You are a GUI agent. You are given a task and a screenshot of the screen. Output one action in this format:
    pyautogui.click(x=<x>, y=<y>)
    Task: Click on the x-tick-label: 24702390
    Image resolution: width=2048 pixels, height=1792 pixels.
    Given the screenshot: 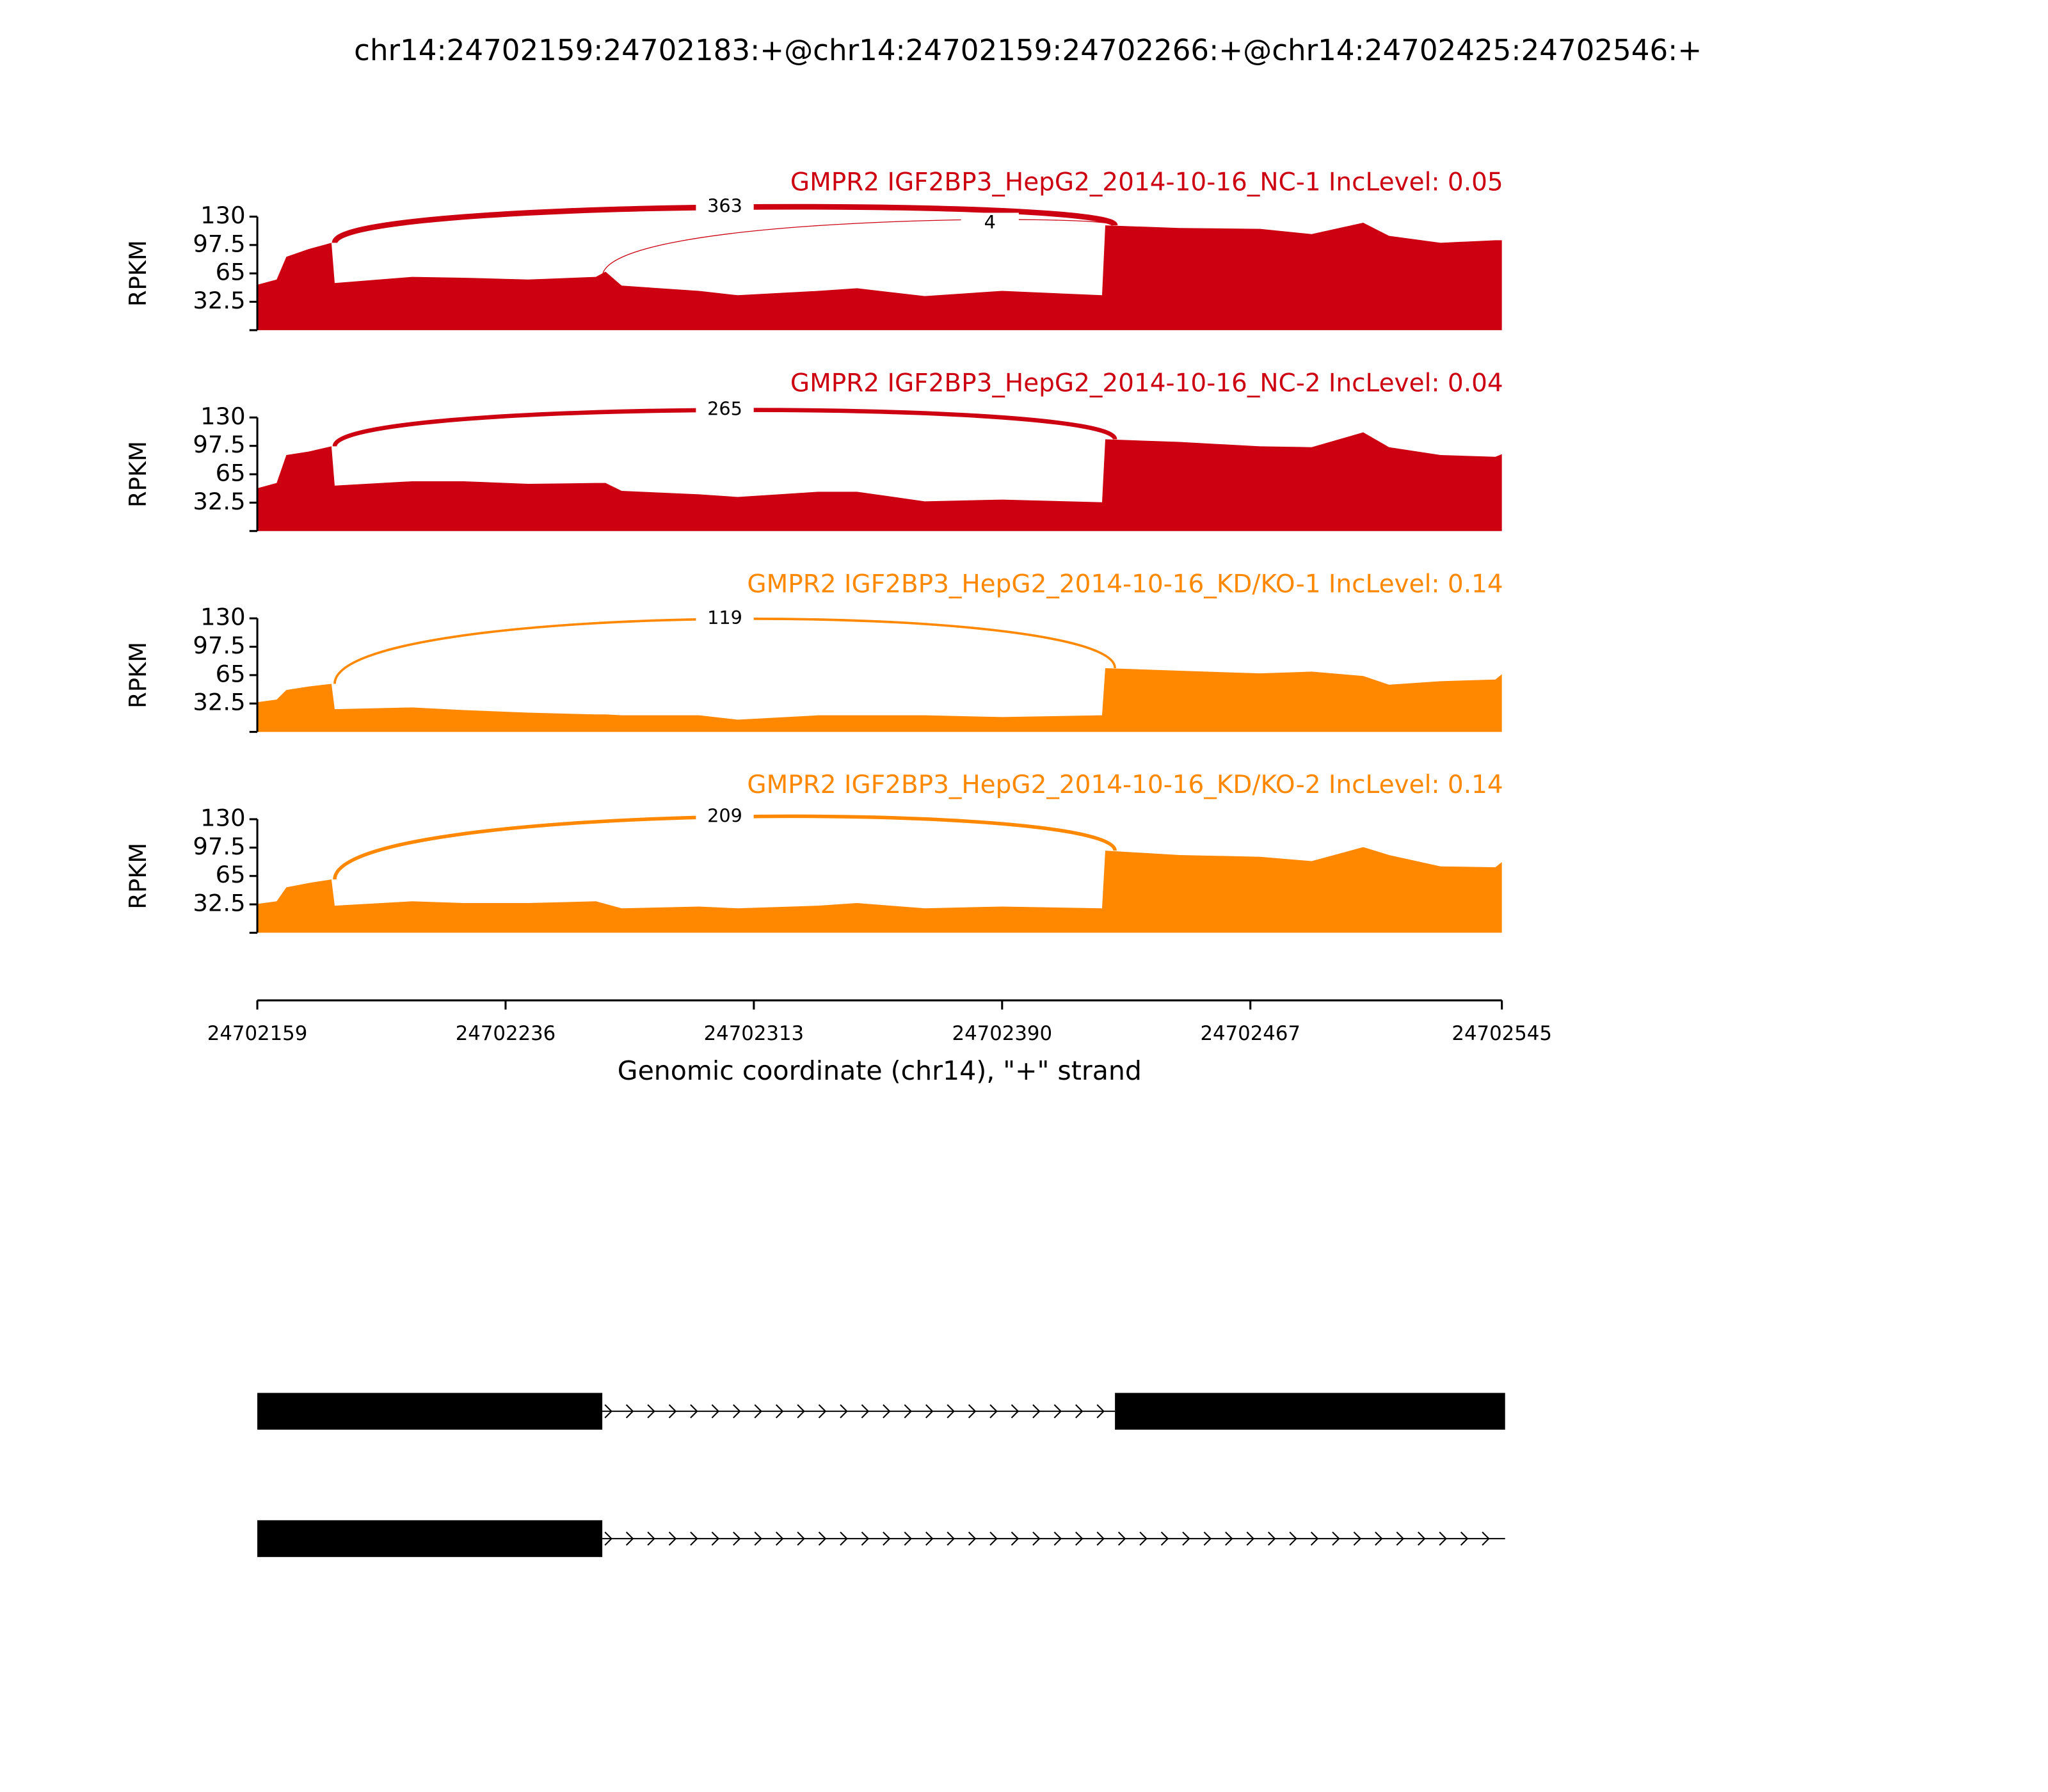 What is the action you would take?
    pyautogui.click(x=1002, y=1033)
    